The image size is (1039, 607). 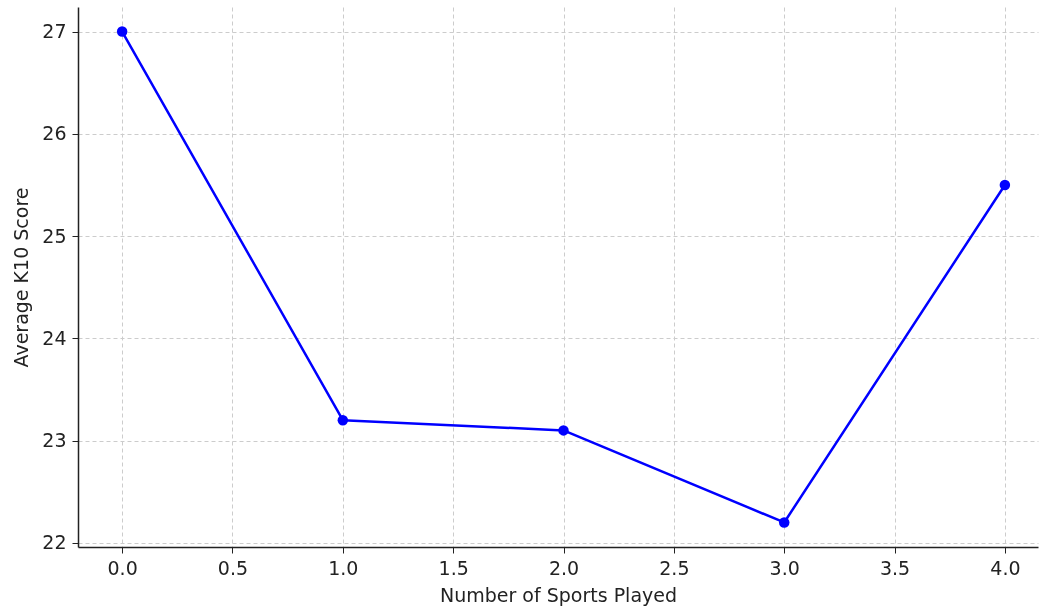 What do you see at coordinates (54, 440) in the screenshot?
I see `y-tick-label: 23` at bounding box center [54, 440].